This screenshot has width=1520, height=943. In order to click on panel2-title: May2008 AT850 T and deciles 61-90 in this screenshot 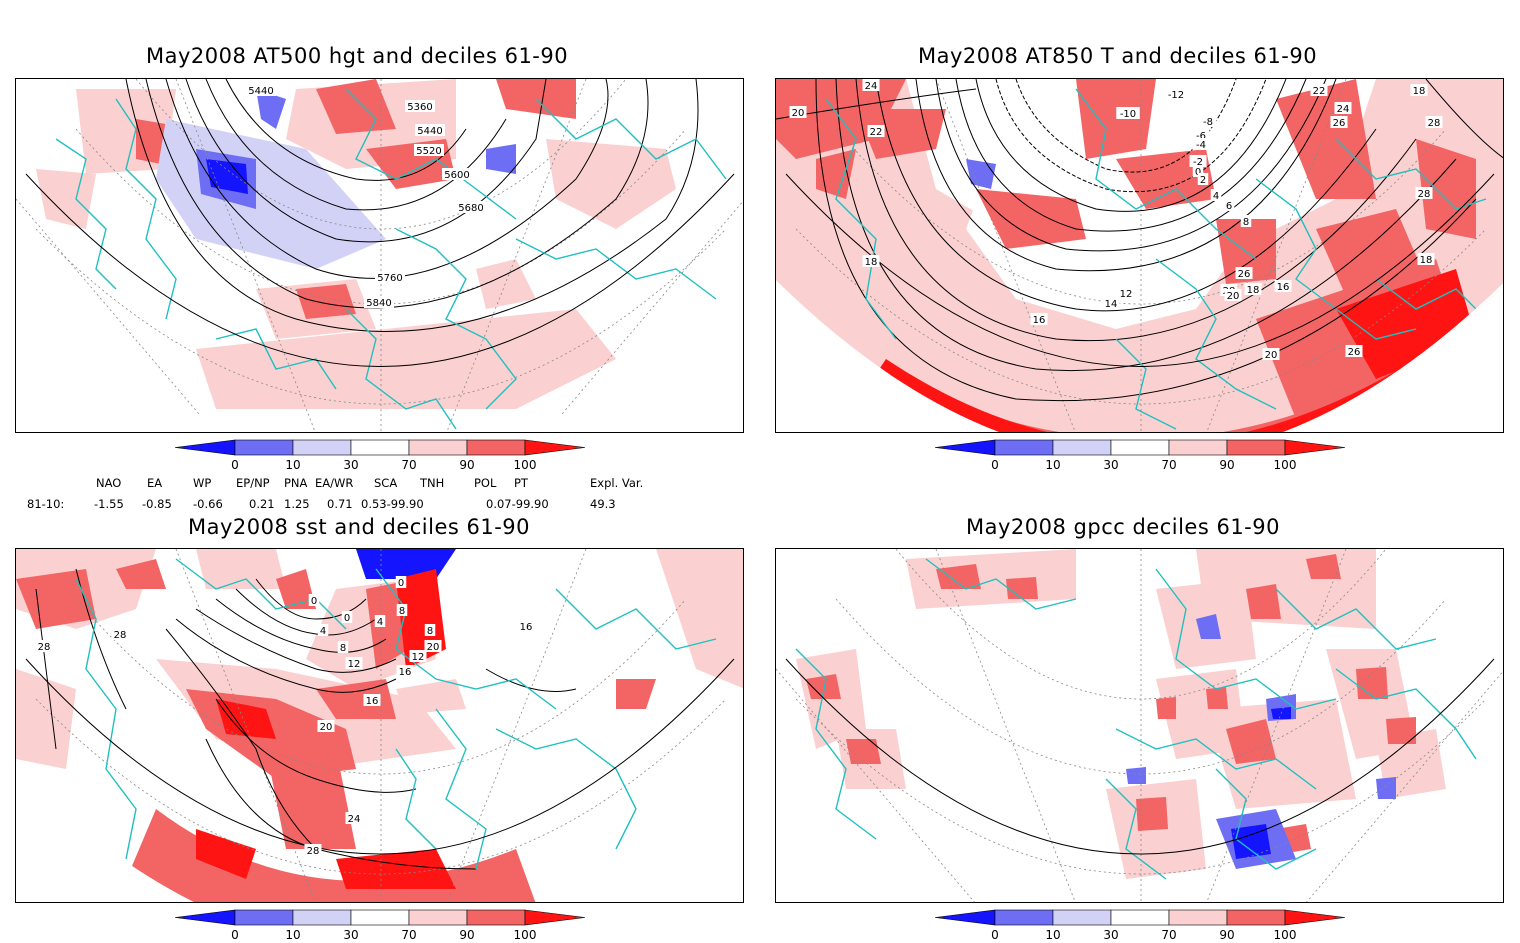, I will do `click(1118, 56)`.